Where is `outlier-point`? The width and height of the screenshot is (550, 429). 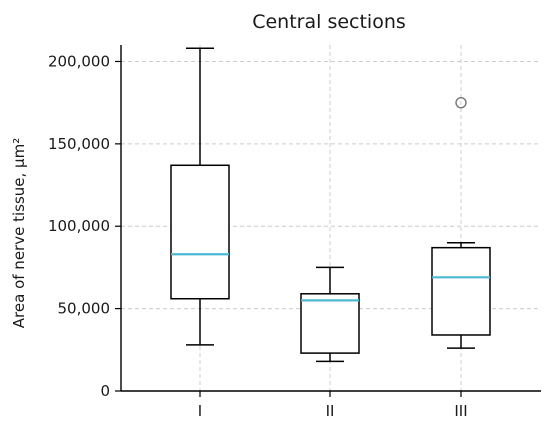 outlier-point is located at coordinates (461, 102).